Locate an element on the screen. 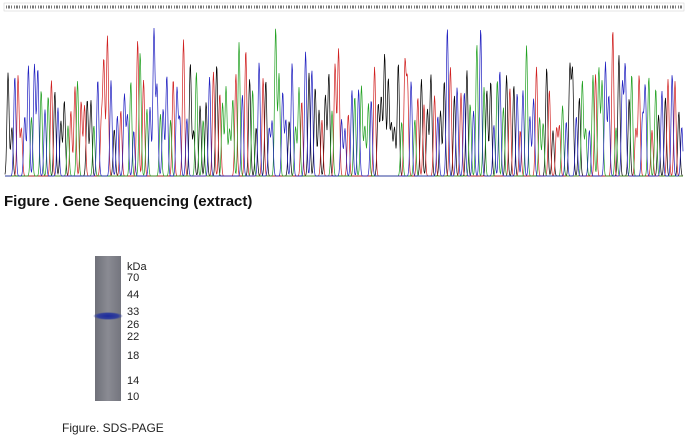  protein-band is located at coordinates (108, 316).